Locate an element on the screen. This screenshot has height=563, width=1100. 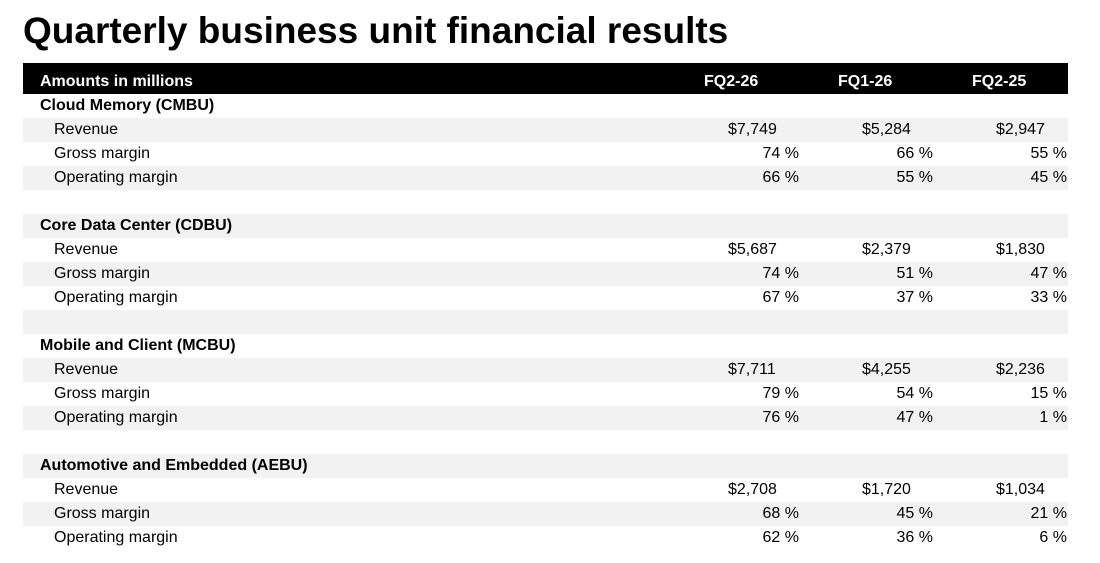
table-row-gross-margin: Gross margin 79 % 54 % 15 % is located at coordinates (545, 394).